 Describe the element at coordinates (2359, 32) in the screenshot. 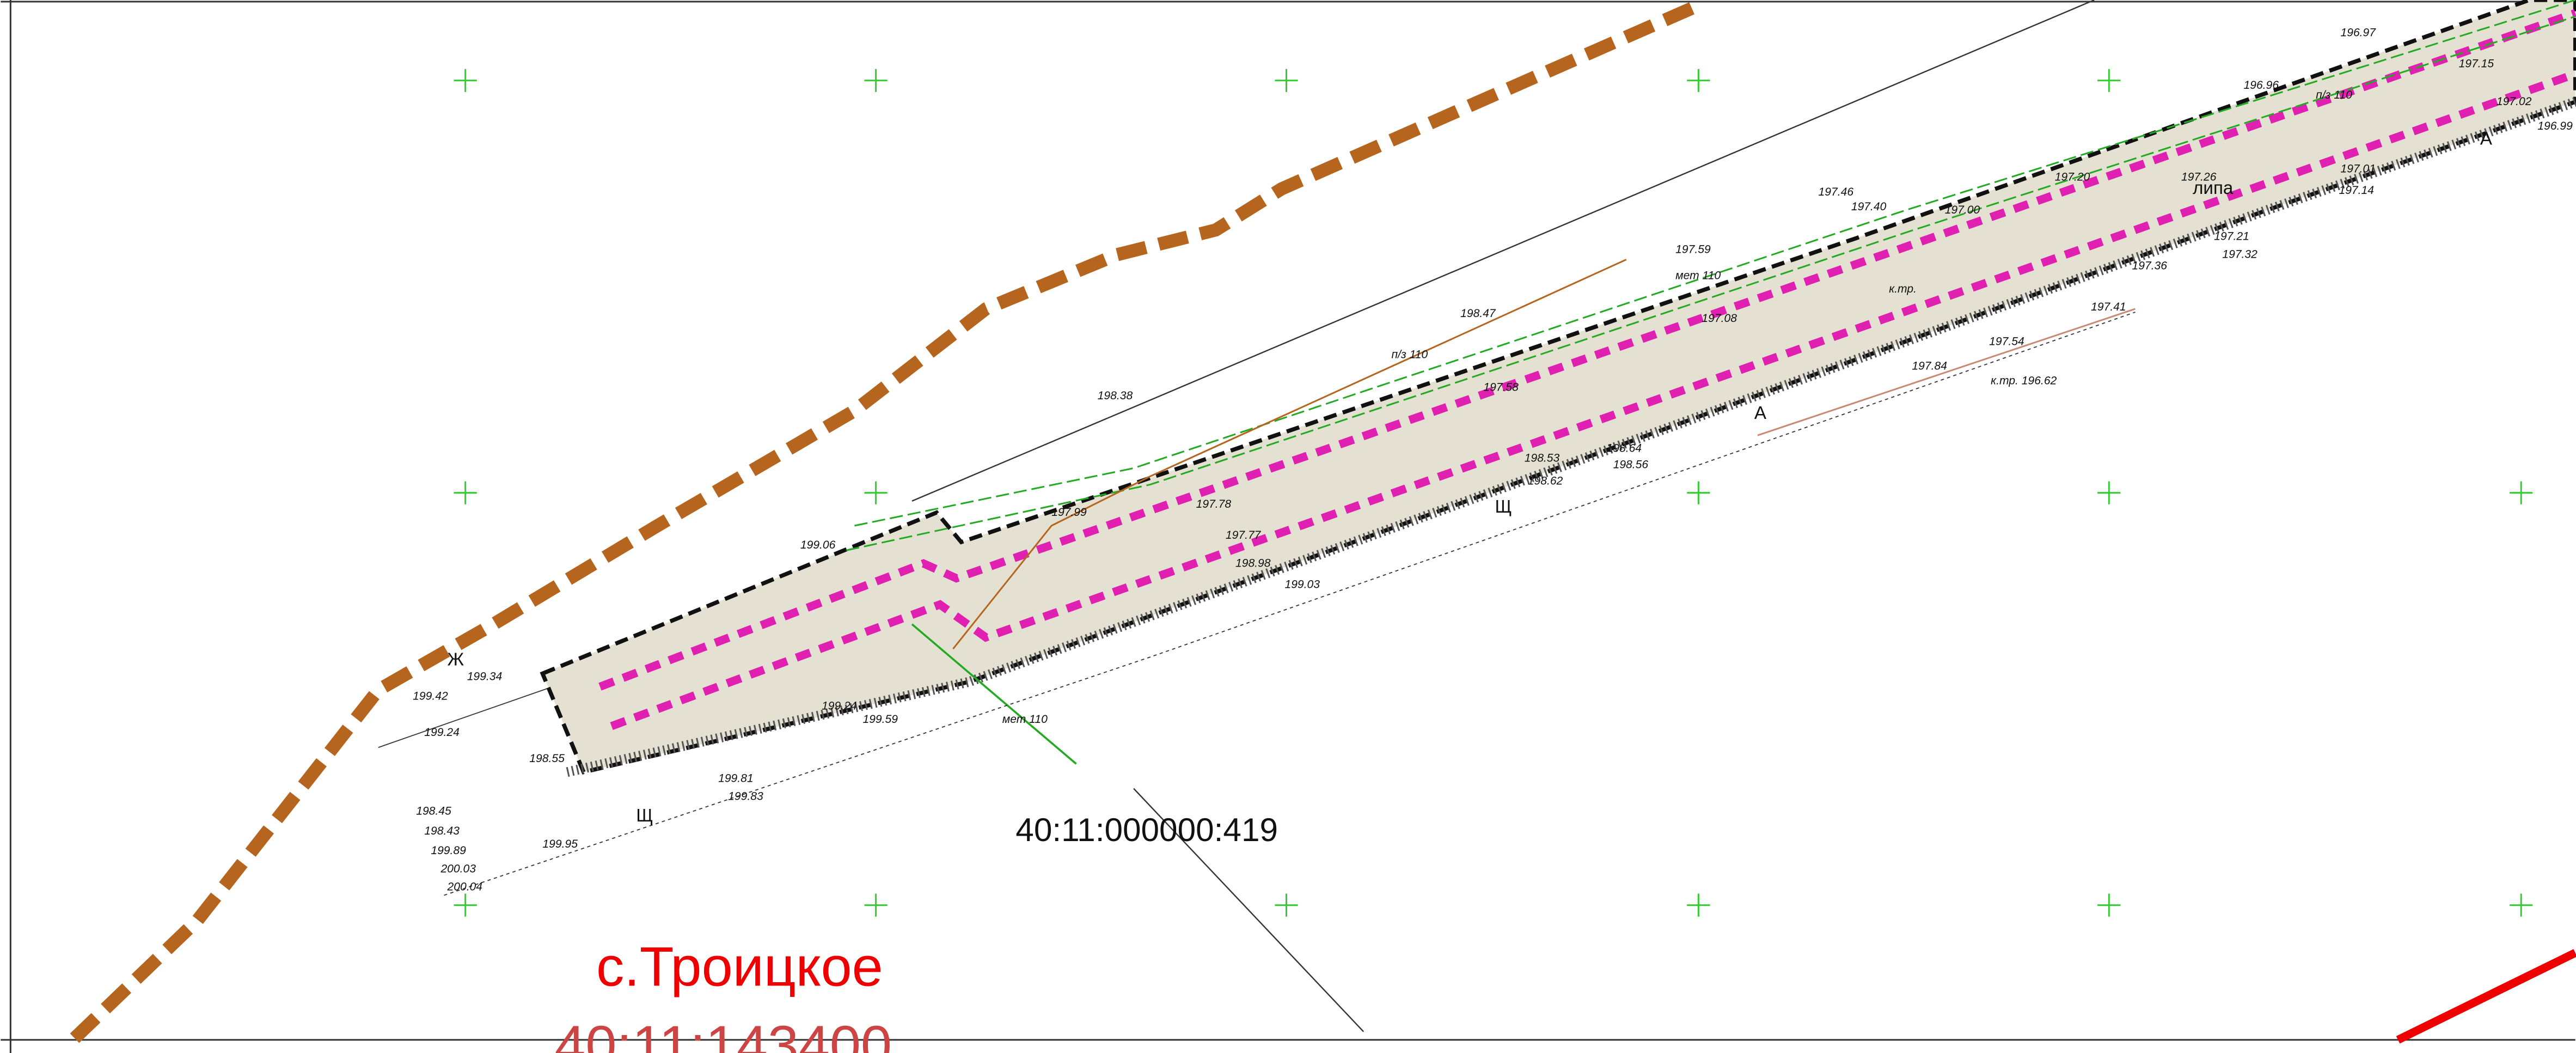

I see `elevation-mark: 196.97` at that location.